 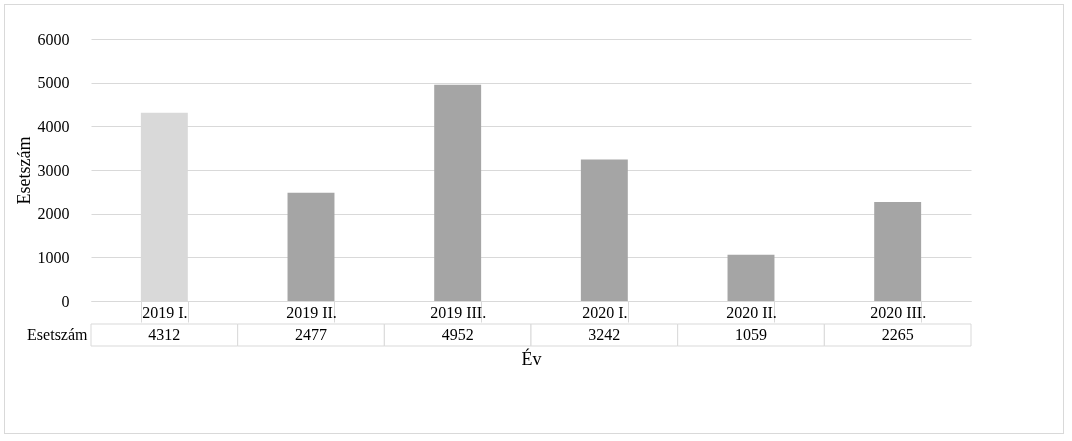 I want to click on data-label: 2477, so click(x=311, y=334).